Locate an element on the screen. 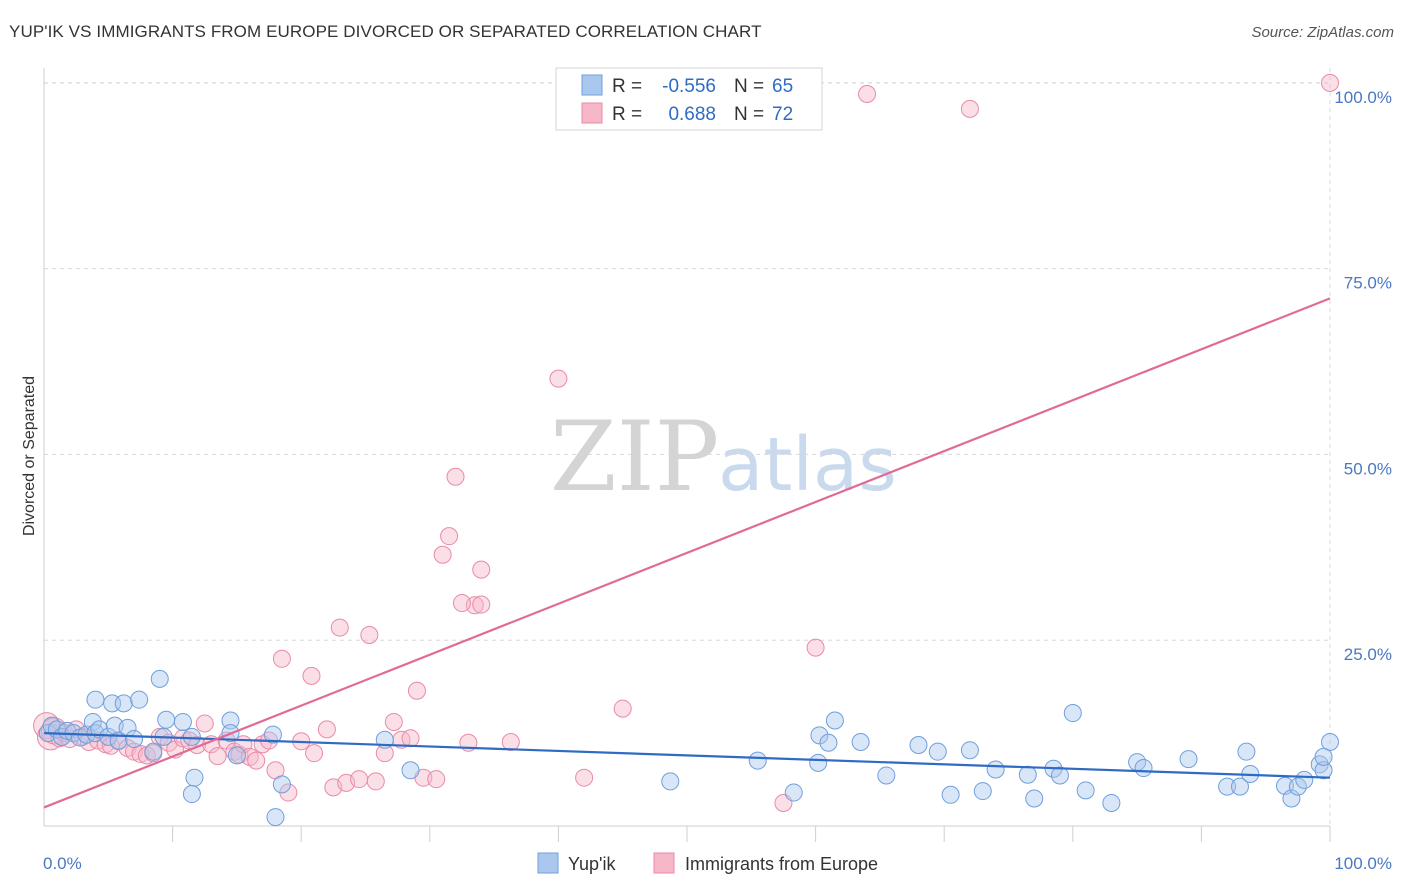 The width and height of the screenshot is (1406, 892). bottom-legend-swatch-yupik is located at coordinates (548, 863).